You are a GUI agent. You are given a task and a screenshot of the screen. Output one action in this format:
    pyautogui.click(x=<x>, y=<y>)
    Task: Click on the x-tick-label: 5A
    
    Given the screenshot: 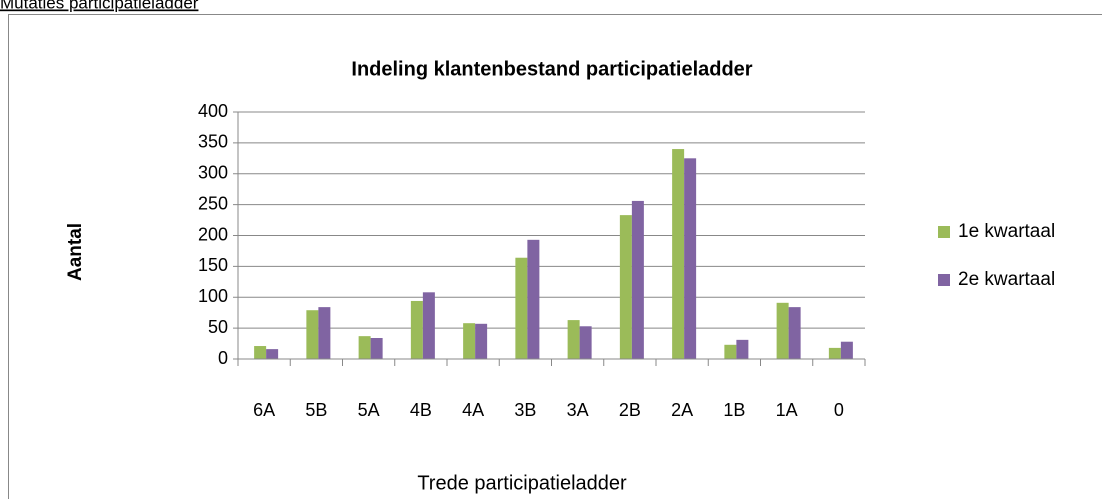 What is the action you would take?
    pyautogui.click(x=369, y=410)
    